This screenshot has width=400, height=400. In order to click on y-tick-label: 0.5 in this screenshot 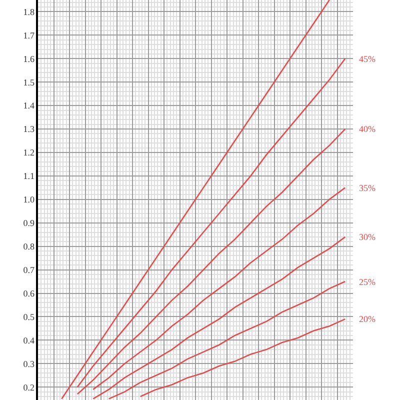, I will do `click(29, 317)`.